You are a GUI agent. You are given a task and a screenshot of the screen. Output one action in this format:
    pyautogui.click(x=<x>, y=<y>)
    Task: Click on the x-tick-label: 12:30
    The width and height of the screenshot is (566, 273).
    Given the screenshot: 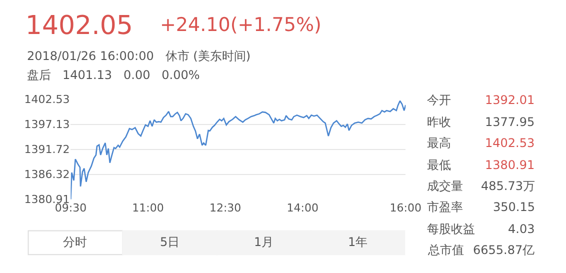 What is the action you would take?
    pyautogui.click(x=225, y=207)
    